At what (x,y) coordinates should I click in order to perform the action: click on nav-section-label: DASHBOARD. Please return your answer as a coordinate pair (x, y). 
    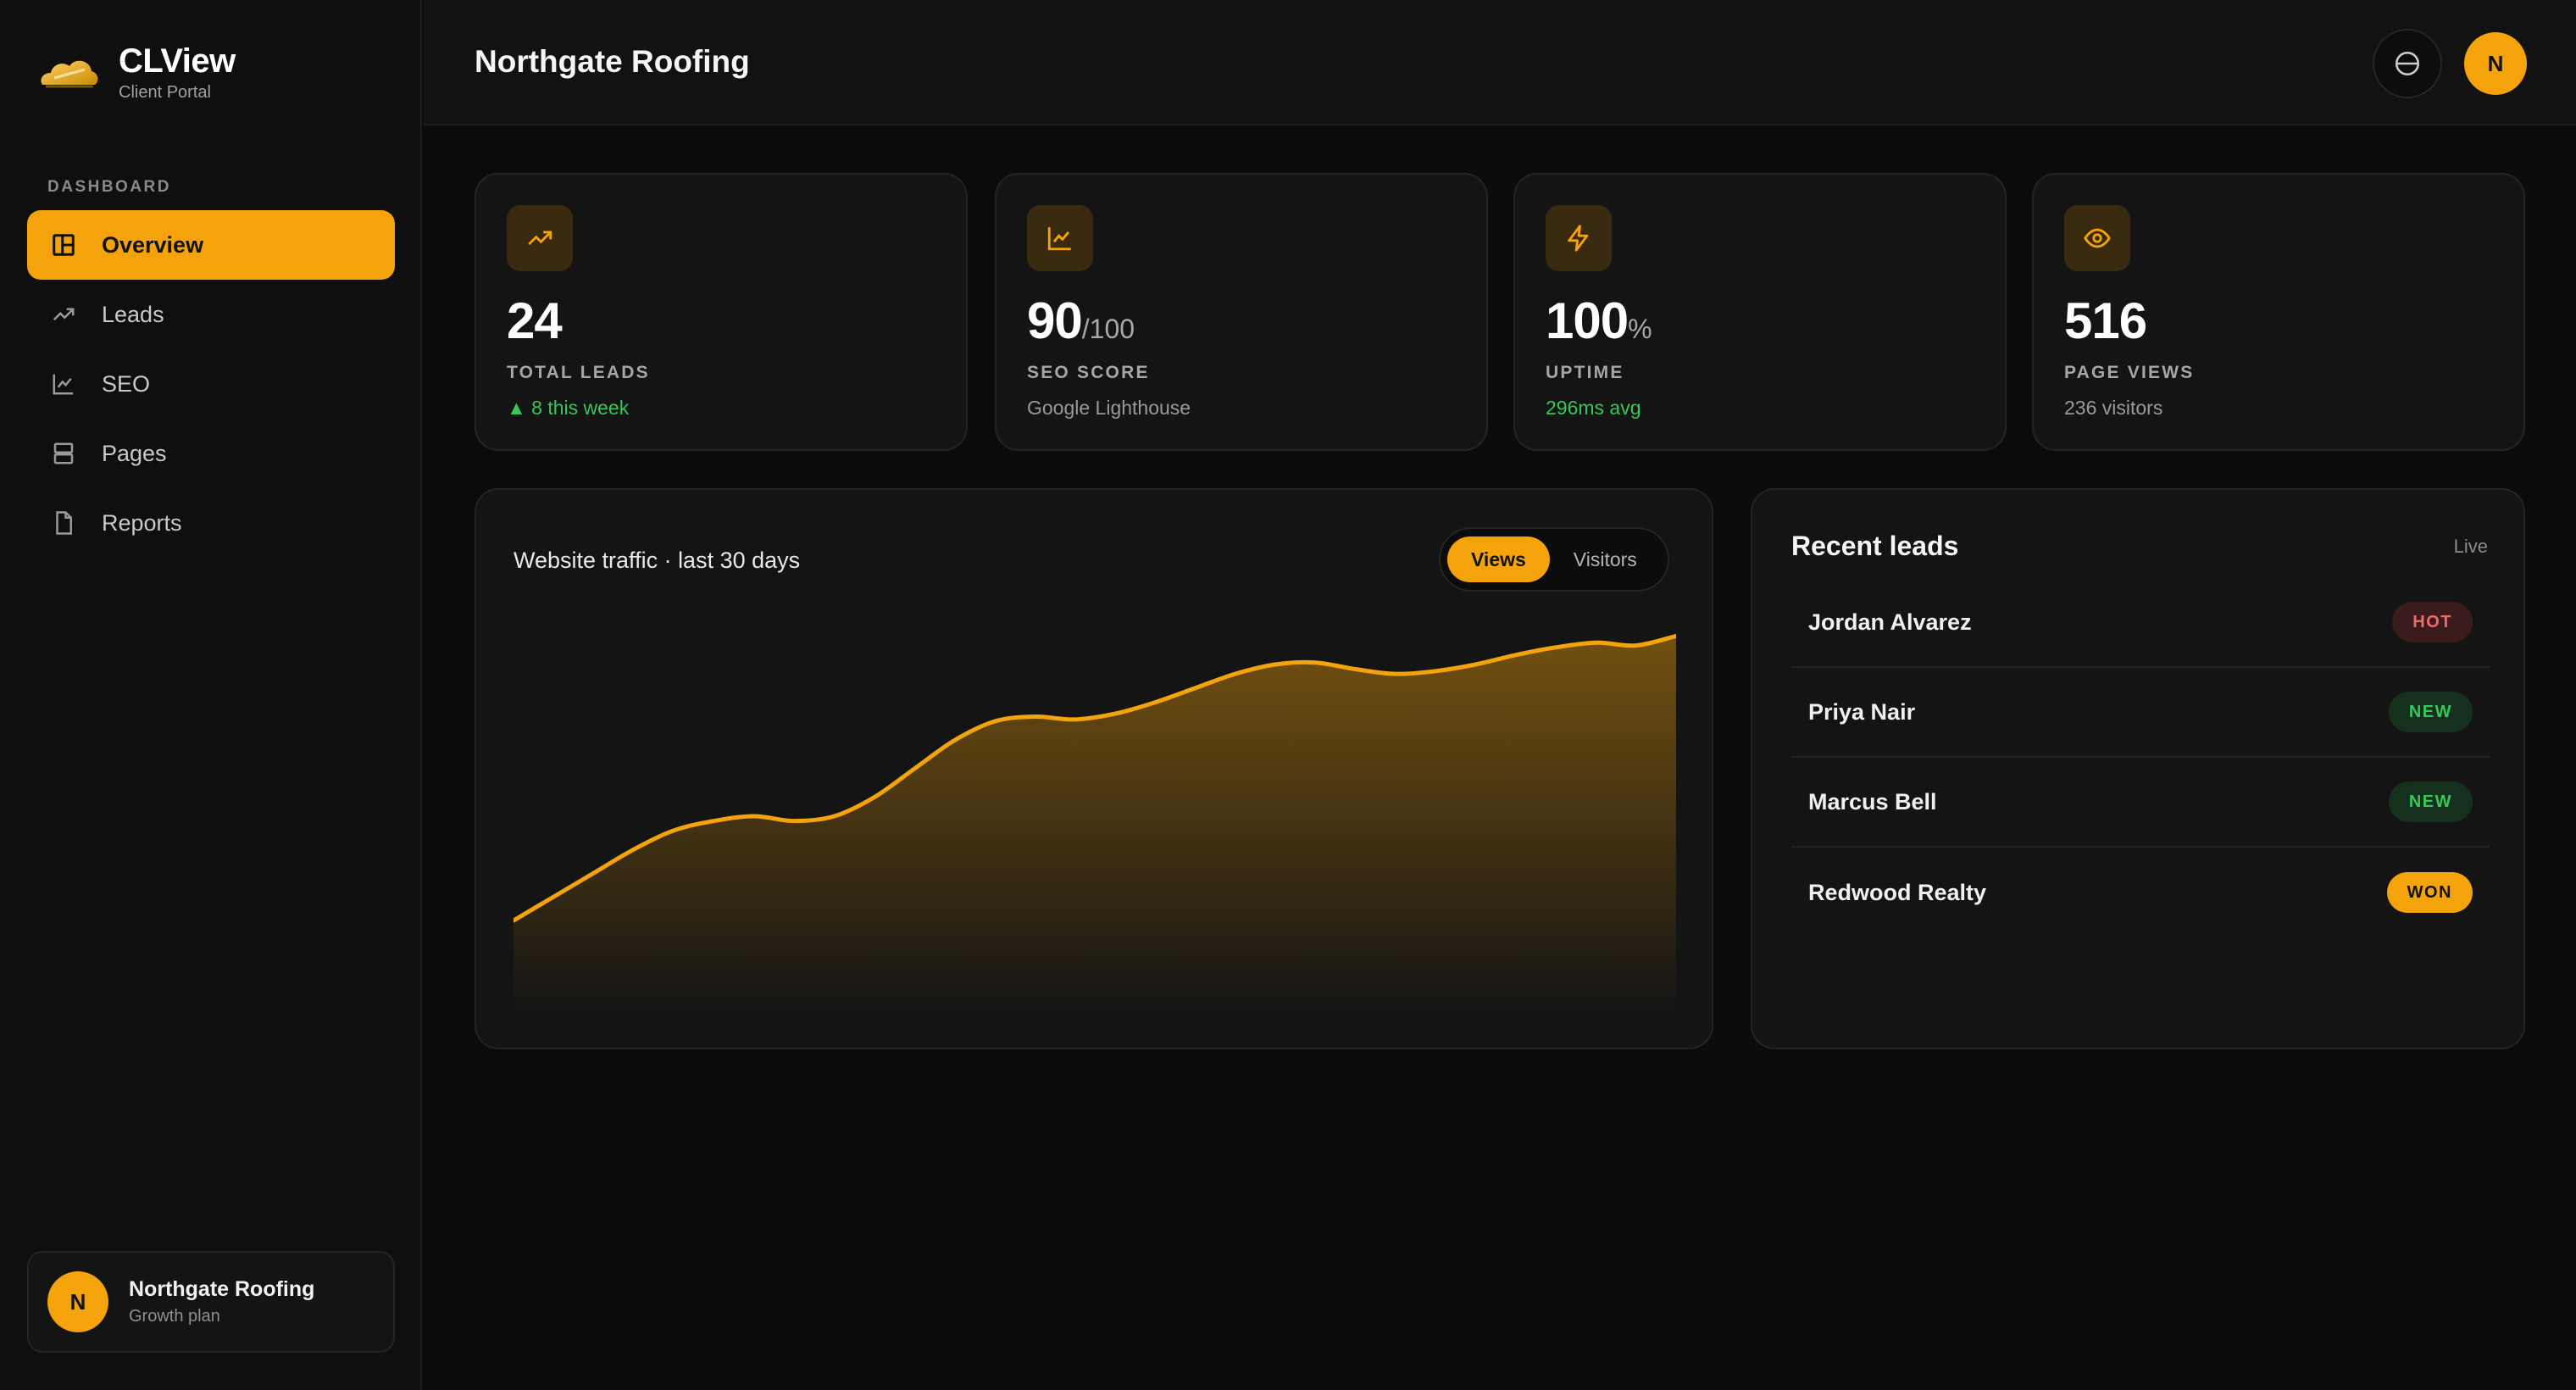
    Looking at the image, I should click on (109, 187).